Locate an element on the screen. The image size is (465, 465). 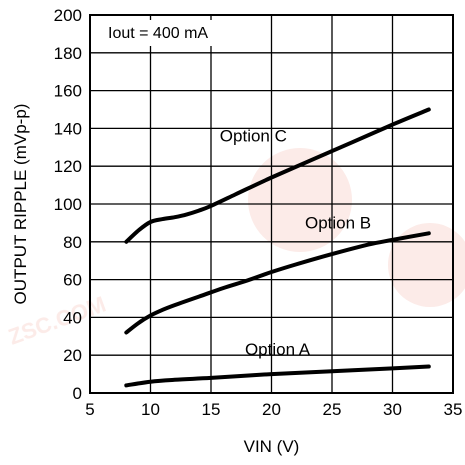
y-tick-label: 160 is located at coordinates (68, 91).